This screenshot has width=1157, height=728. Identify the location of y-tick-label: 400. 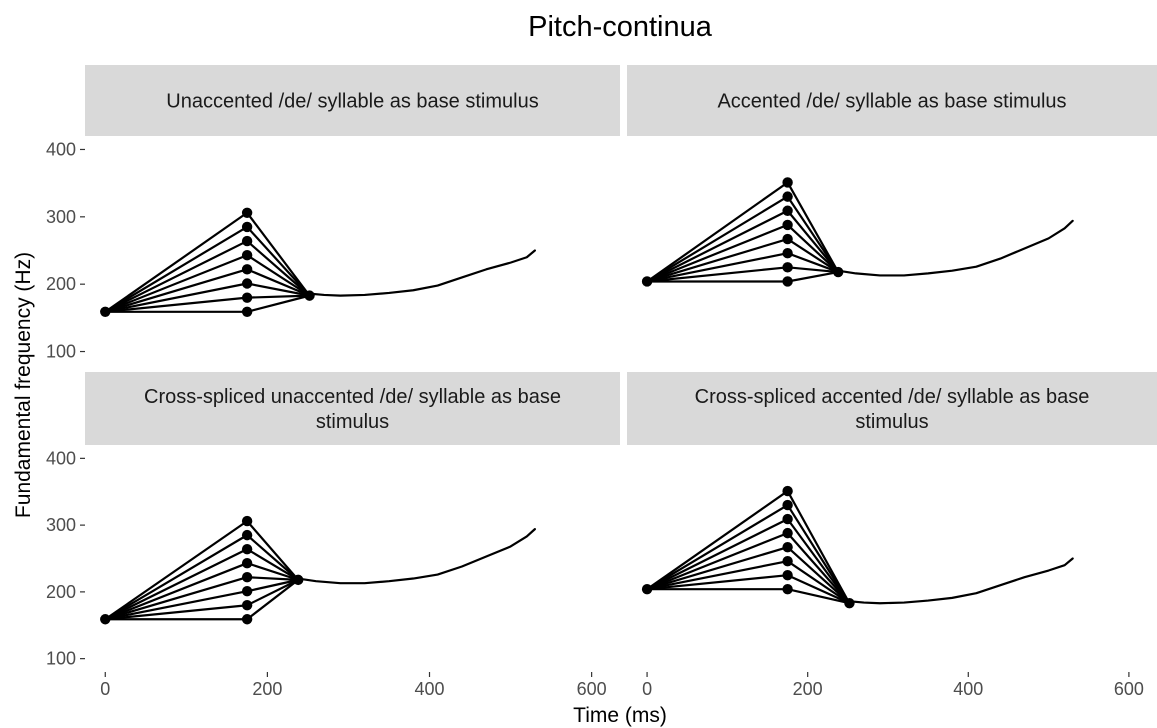
(61, 149).